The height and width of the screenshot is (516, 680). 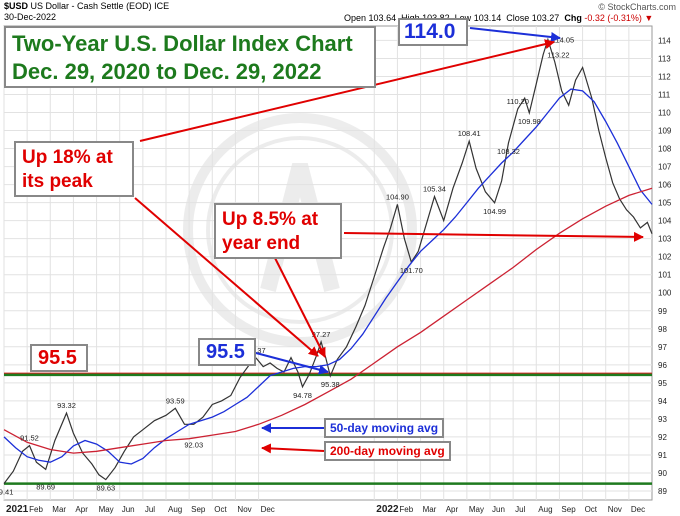 What do you see at coordinates (16, 6) in the screenshot?
I see `symbol: $USD` at bounding box center [16, 6].